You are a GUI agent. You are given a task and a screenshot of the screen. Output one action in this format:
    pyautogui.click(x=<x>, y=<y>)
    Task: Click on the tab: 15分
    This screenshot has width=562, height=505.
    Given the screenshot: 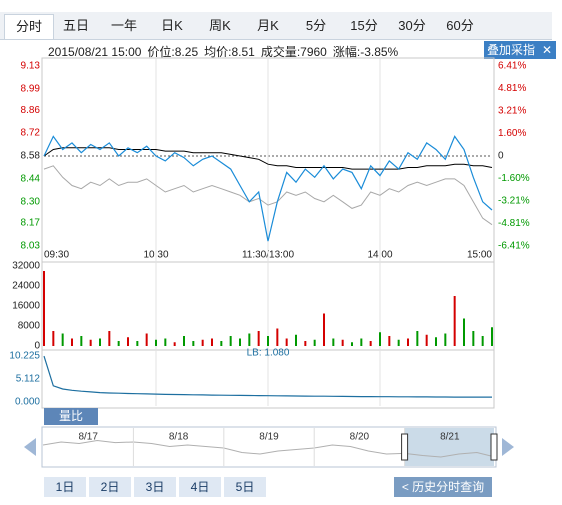 What is the action you would take?
    pyautogui.click(x=364, y=25)
    